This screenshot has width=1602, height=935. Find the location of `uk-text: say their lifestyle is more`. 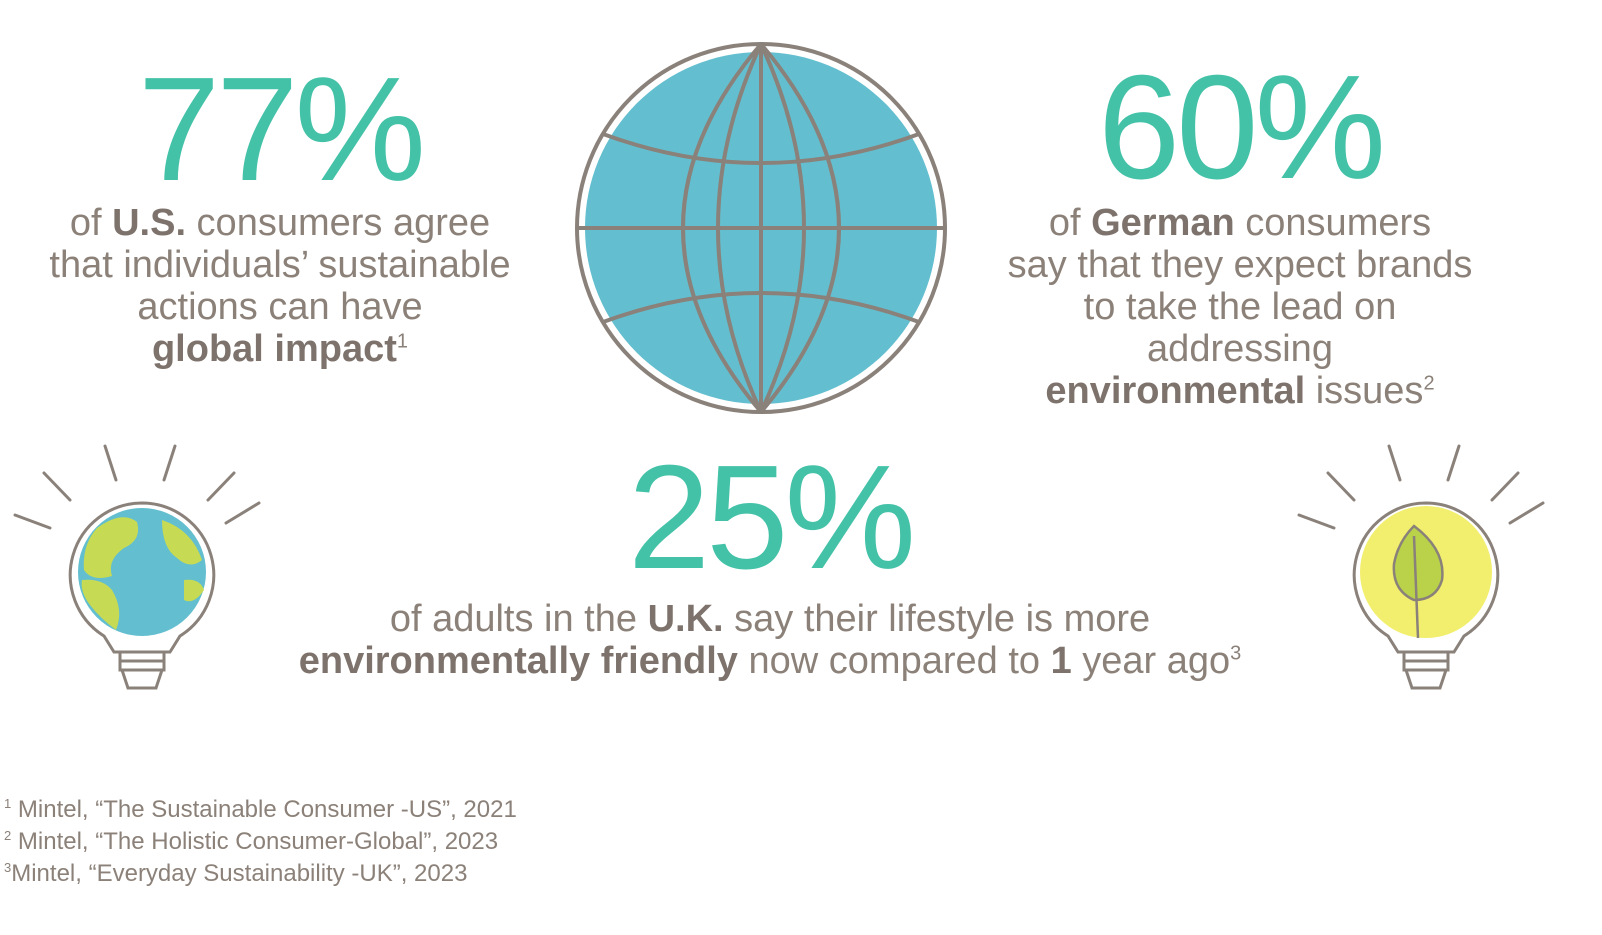

uk-text: say their lifestyle is more is located at coordinates (937, 619).